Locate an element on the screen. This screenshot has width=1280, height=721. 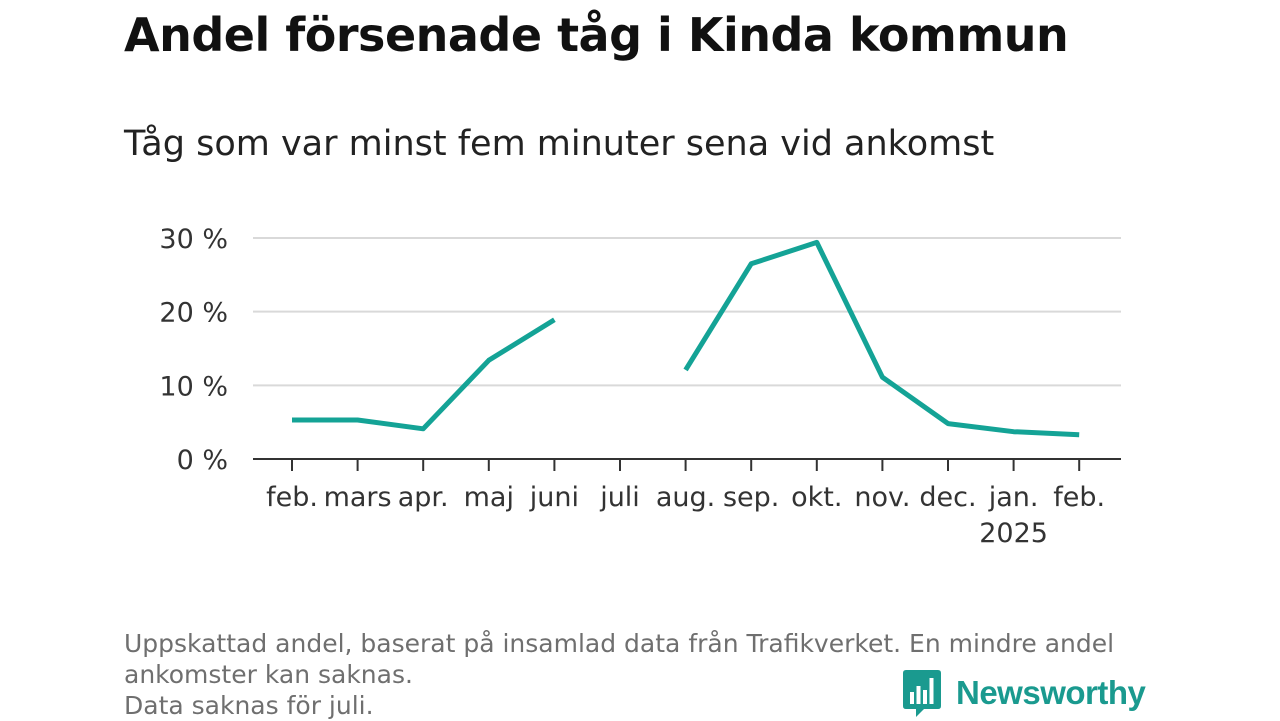
footnote-line-2: ankomster kan saknas. is located at coordinates (268, 674).